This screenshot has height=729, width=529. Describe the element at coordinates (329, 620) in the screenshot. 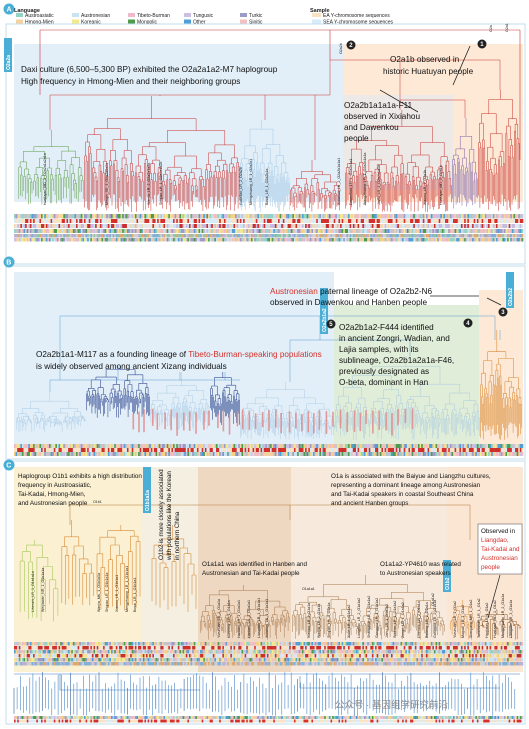

I see `sample-label: Shiqiao_LR_3_O1a1a` at that location.